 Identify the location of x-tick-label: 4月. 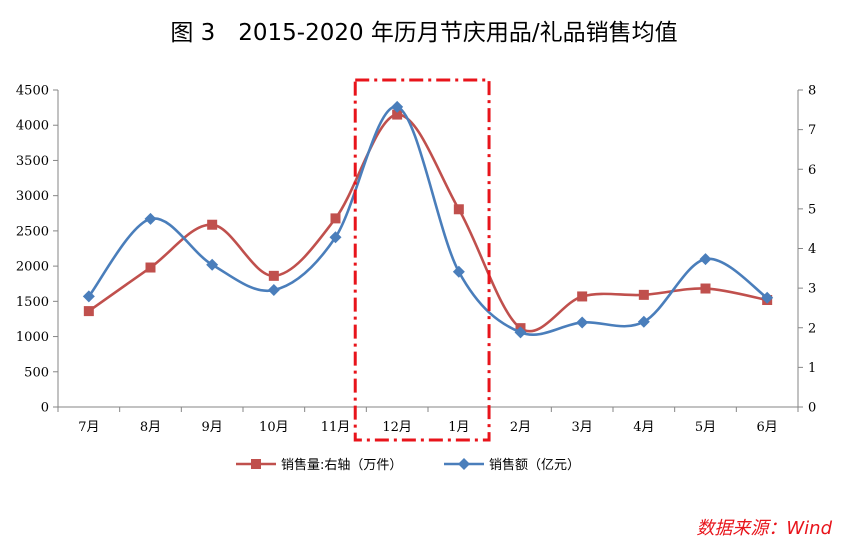
(643, 427).